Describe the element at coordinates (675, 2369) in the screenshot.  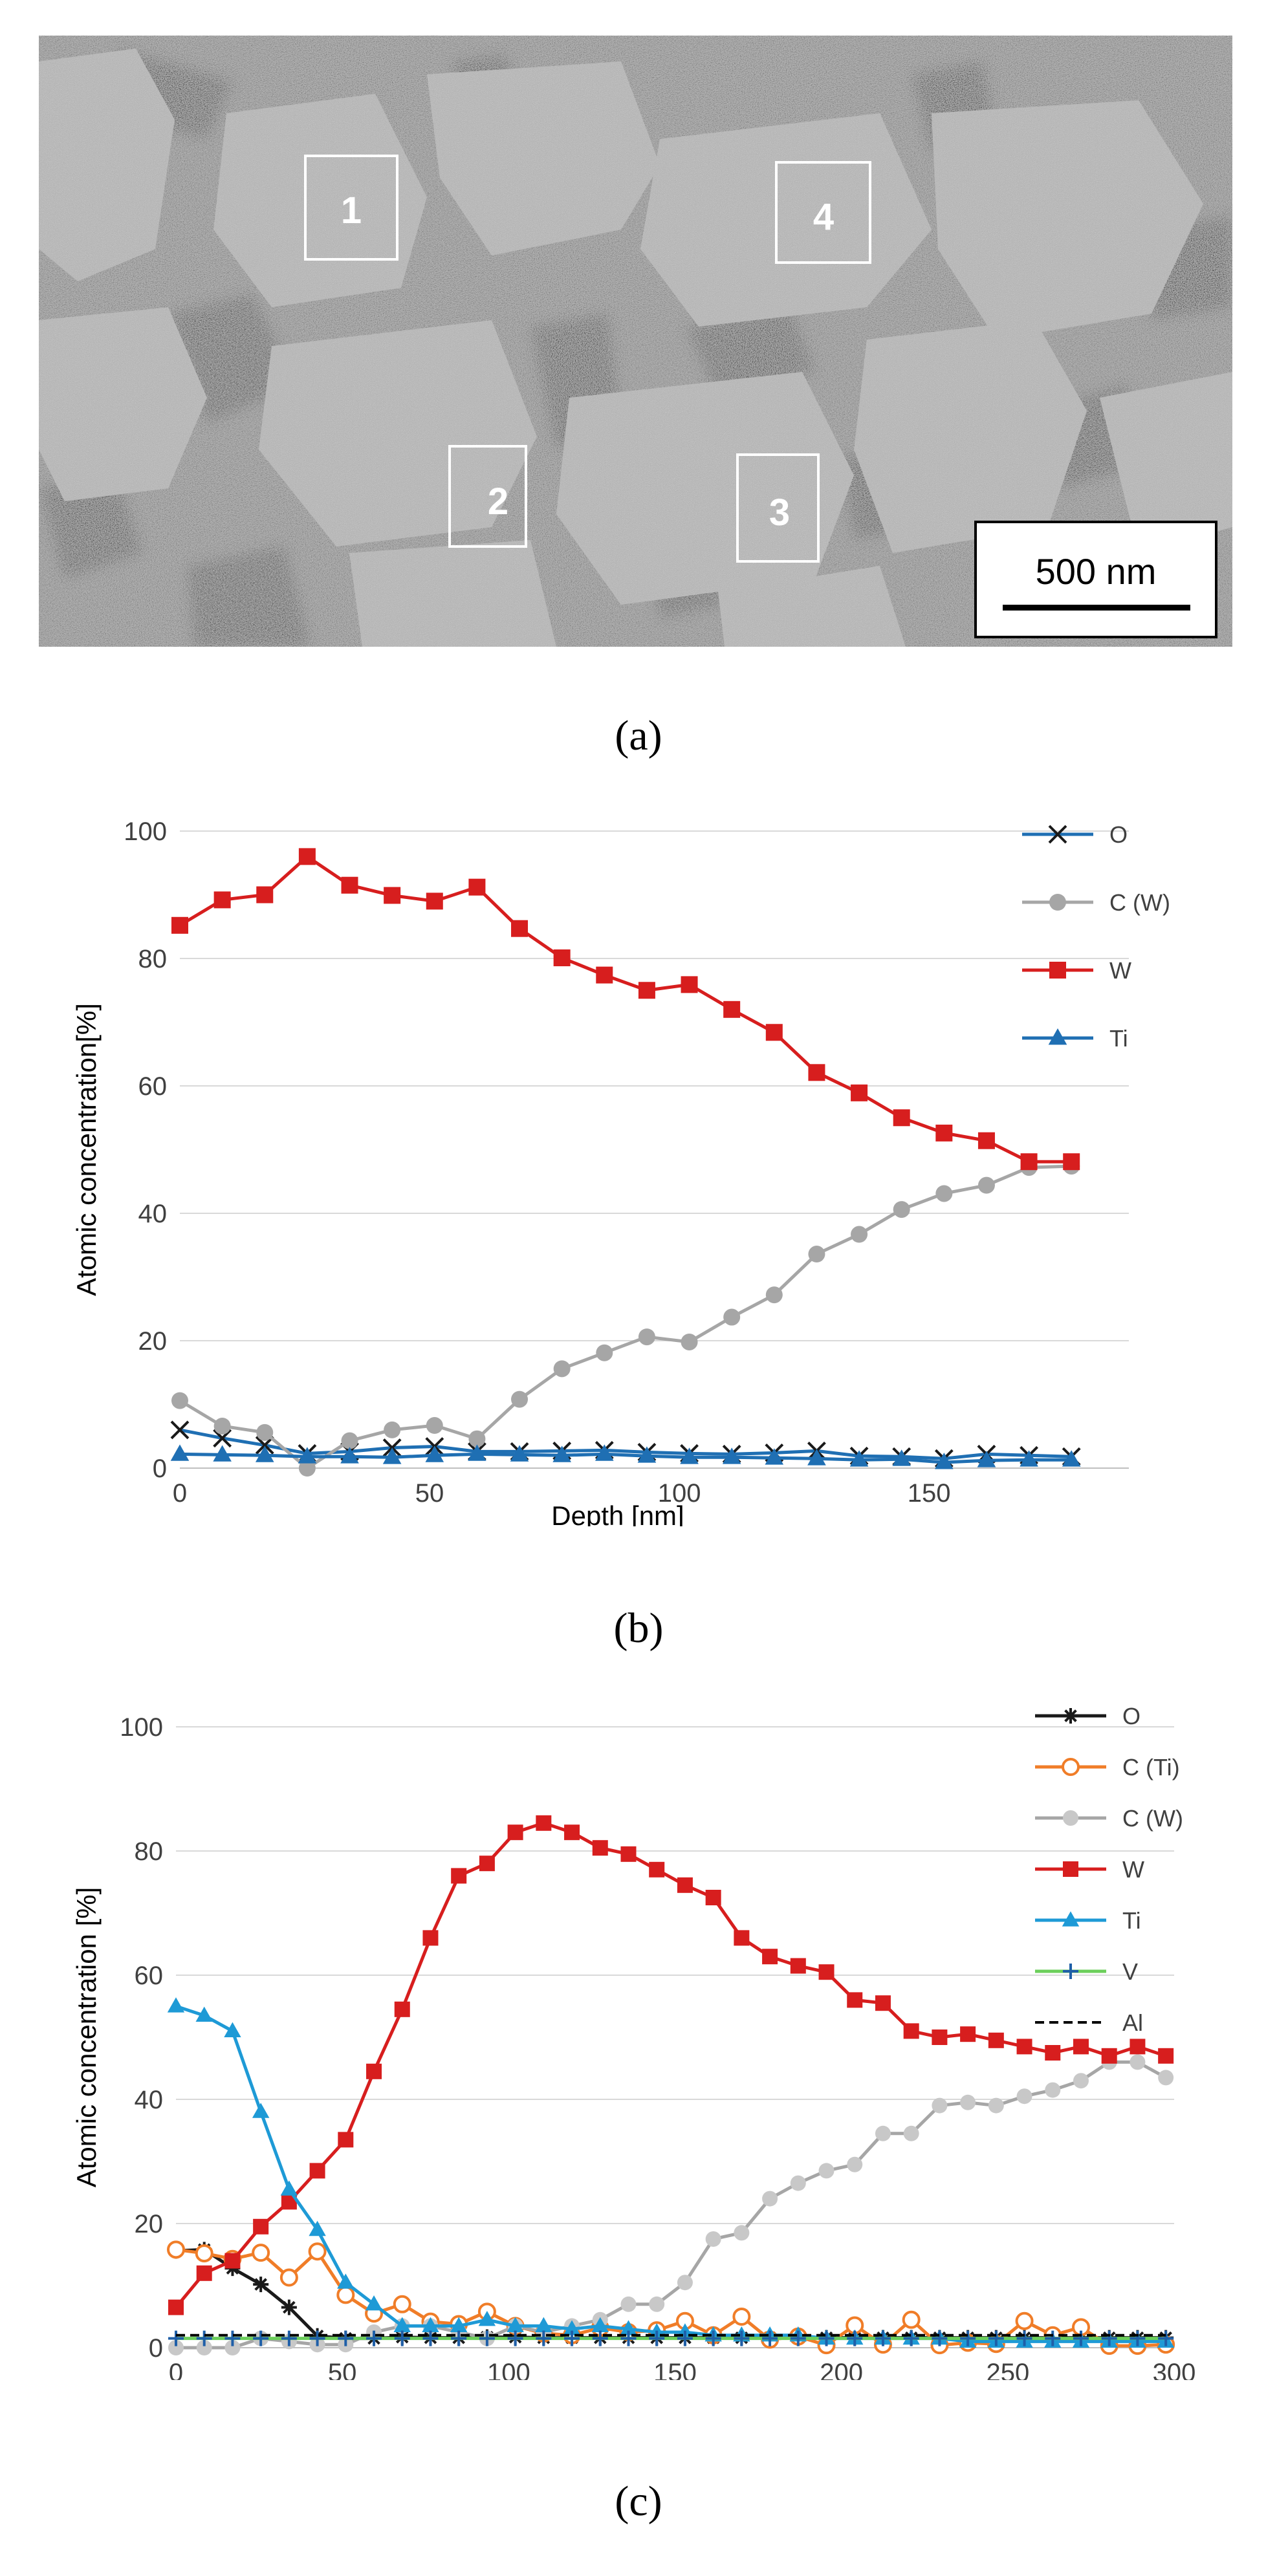
I see `chart-c-x-tick-label: 150` at that location.